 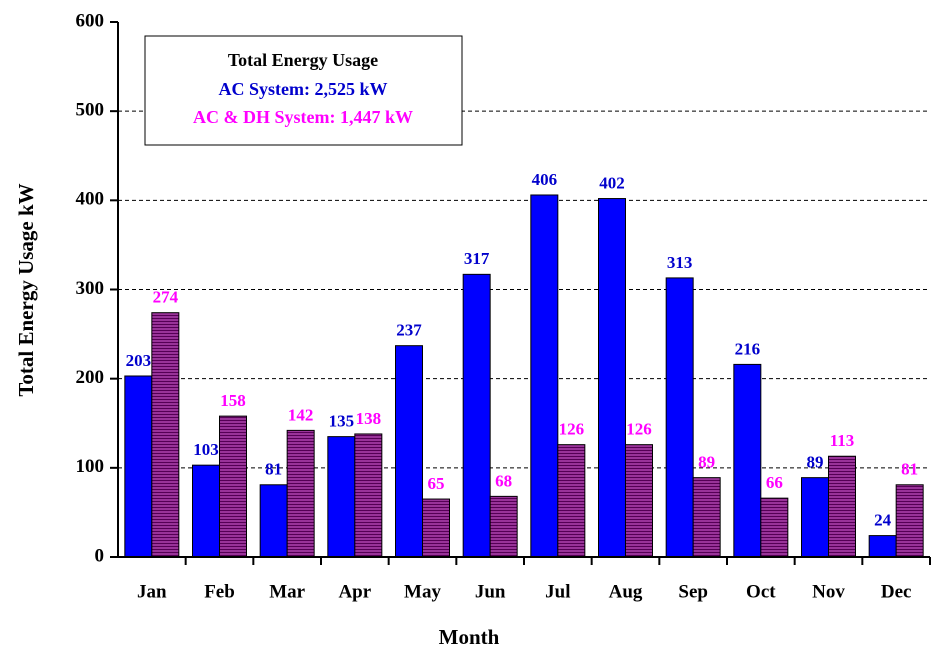 I want to click on value-label: 313, so click(x=680, y=262).